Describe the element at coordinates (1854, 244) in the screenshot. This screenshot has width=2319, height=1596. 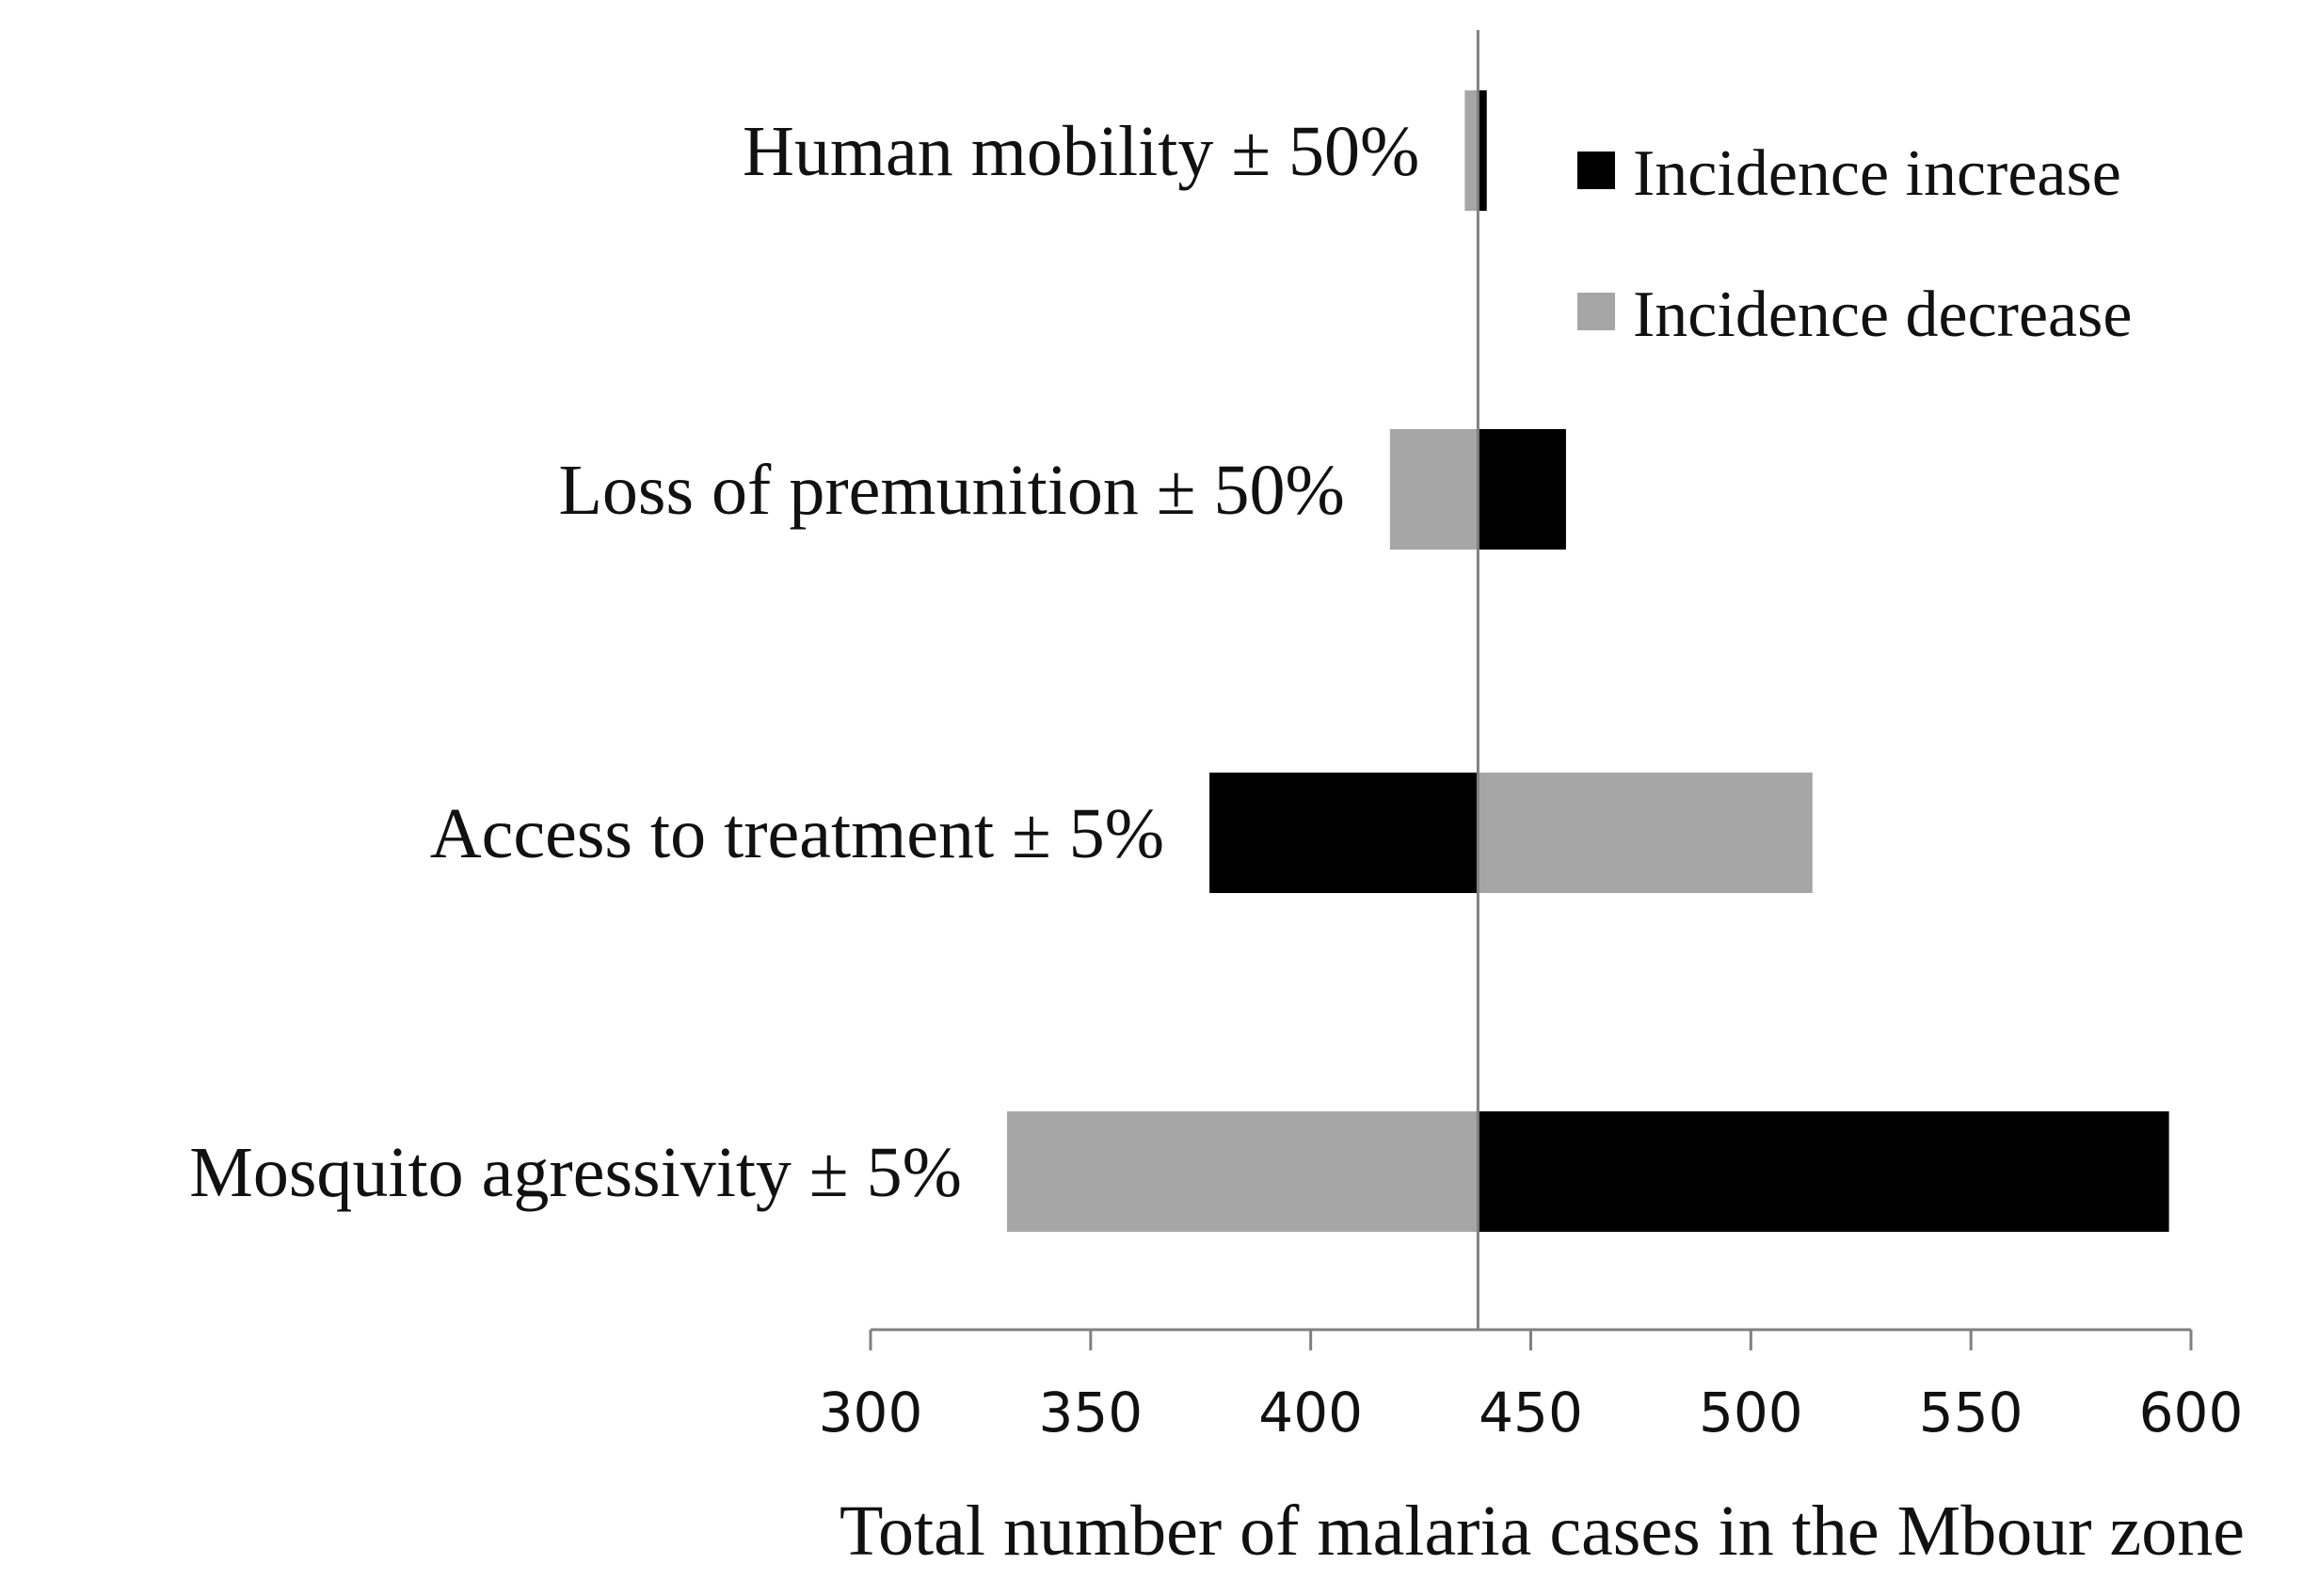
I see `legend: Incidence increase Incidence decrease` at that location.